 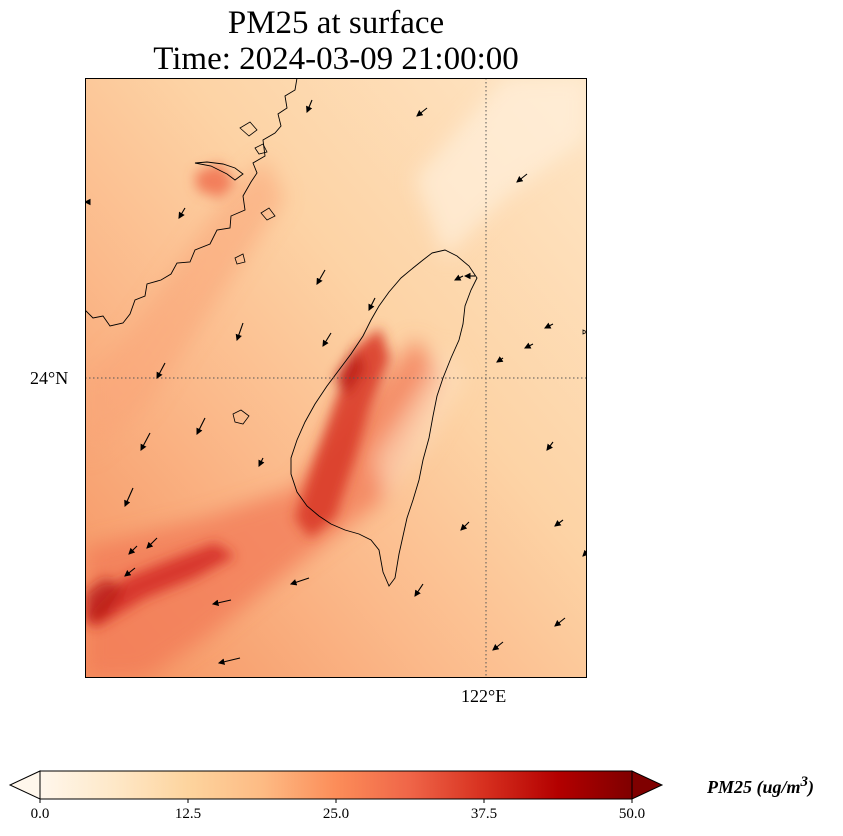 I want to click on colorbar, so click(x=336, y=786).